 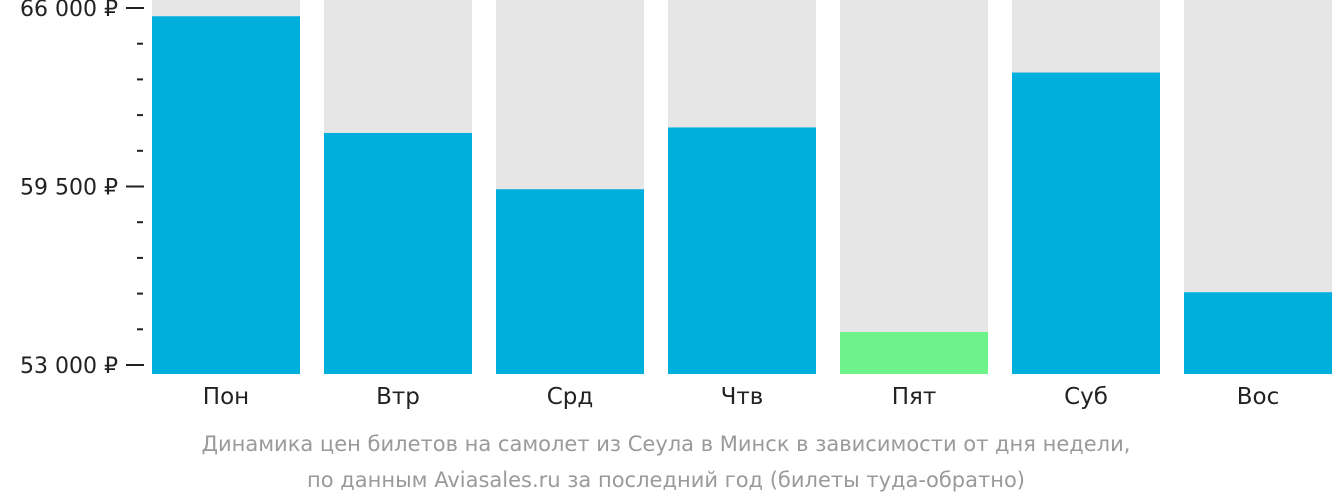 What do you see at coordinates (914, 397) in the screenshot?
I see `x-tick-label: Пят` at bounding box center [914, 397].